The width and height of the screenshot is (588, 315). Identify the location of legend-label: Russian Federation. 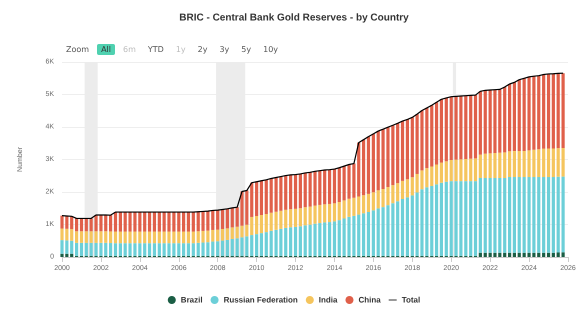
(261, 300).